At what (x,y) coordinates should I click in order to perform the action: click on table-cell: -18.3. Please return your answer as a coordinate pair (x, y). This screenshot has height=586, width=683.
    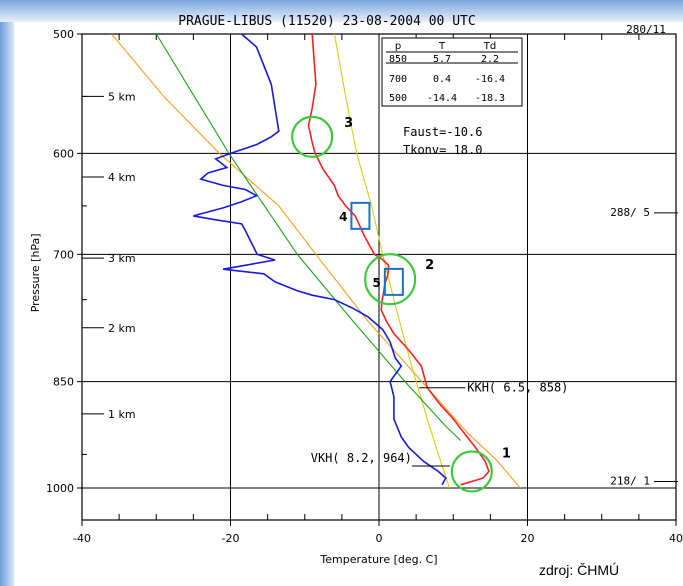
    Looking at the image, I should click on (490, 98).